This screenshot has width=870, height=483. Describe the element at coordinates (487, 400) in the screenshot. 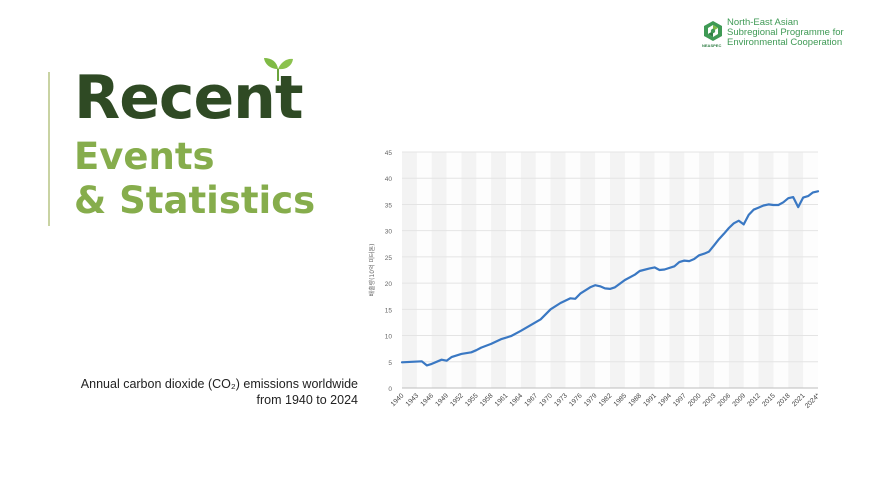

I see `x-tick-label: 1958` at that location.